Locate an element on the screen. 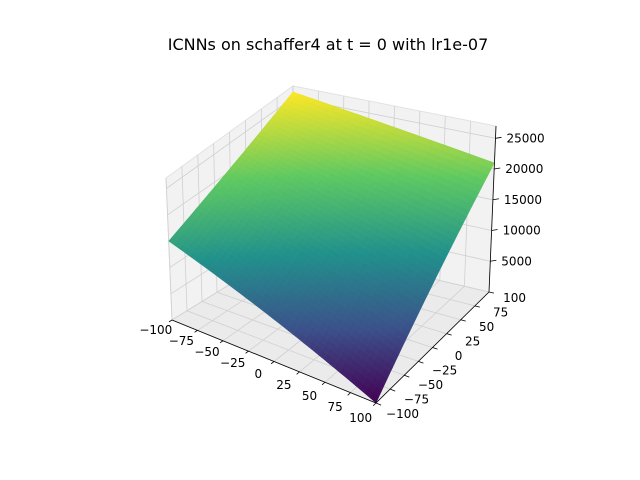 This screenshot has height=480, width=640. x-tick-label: −100 is located at coordinates (155, 330).